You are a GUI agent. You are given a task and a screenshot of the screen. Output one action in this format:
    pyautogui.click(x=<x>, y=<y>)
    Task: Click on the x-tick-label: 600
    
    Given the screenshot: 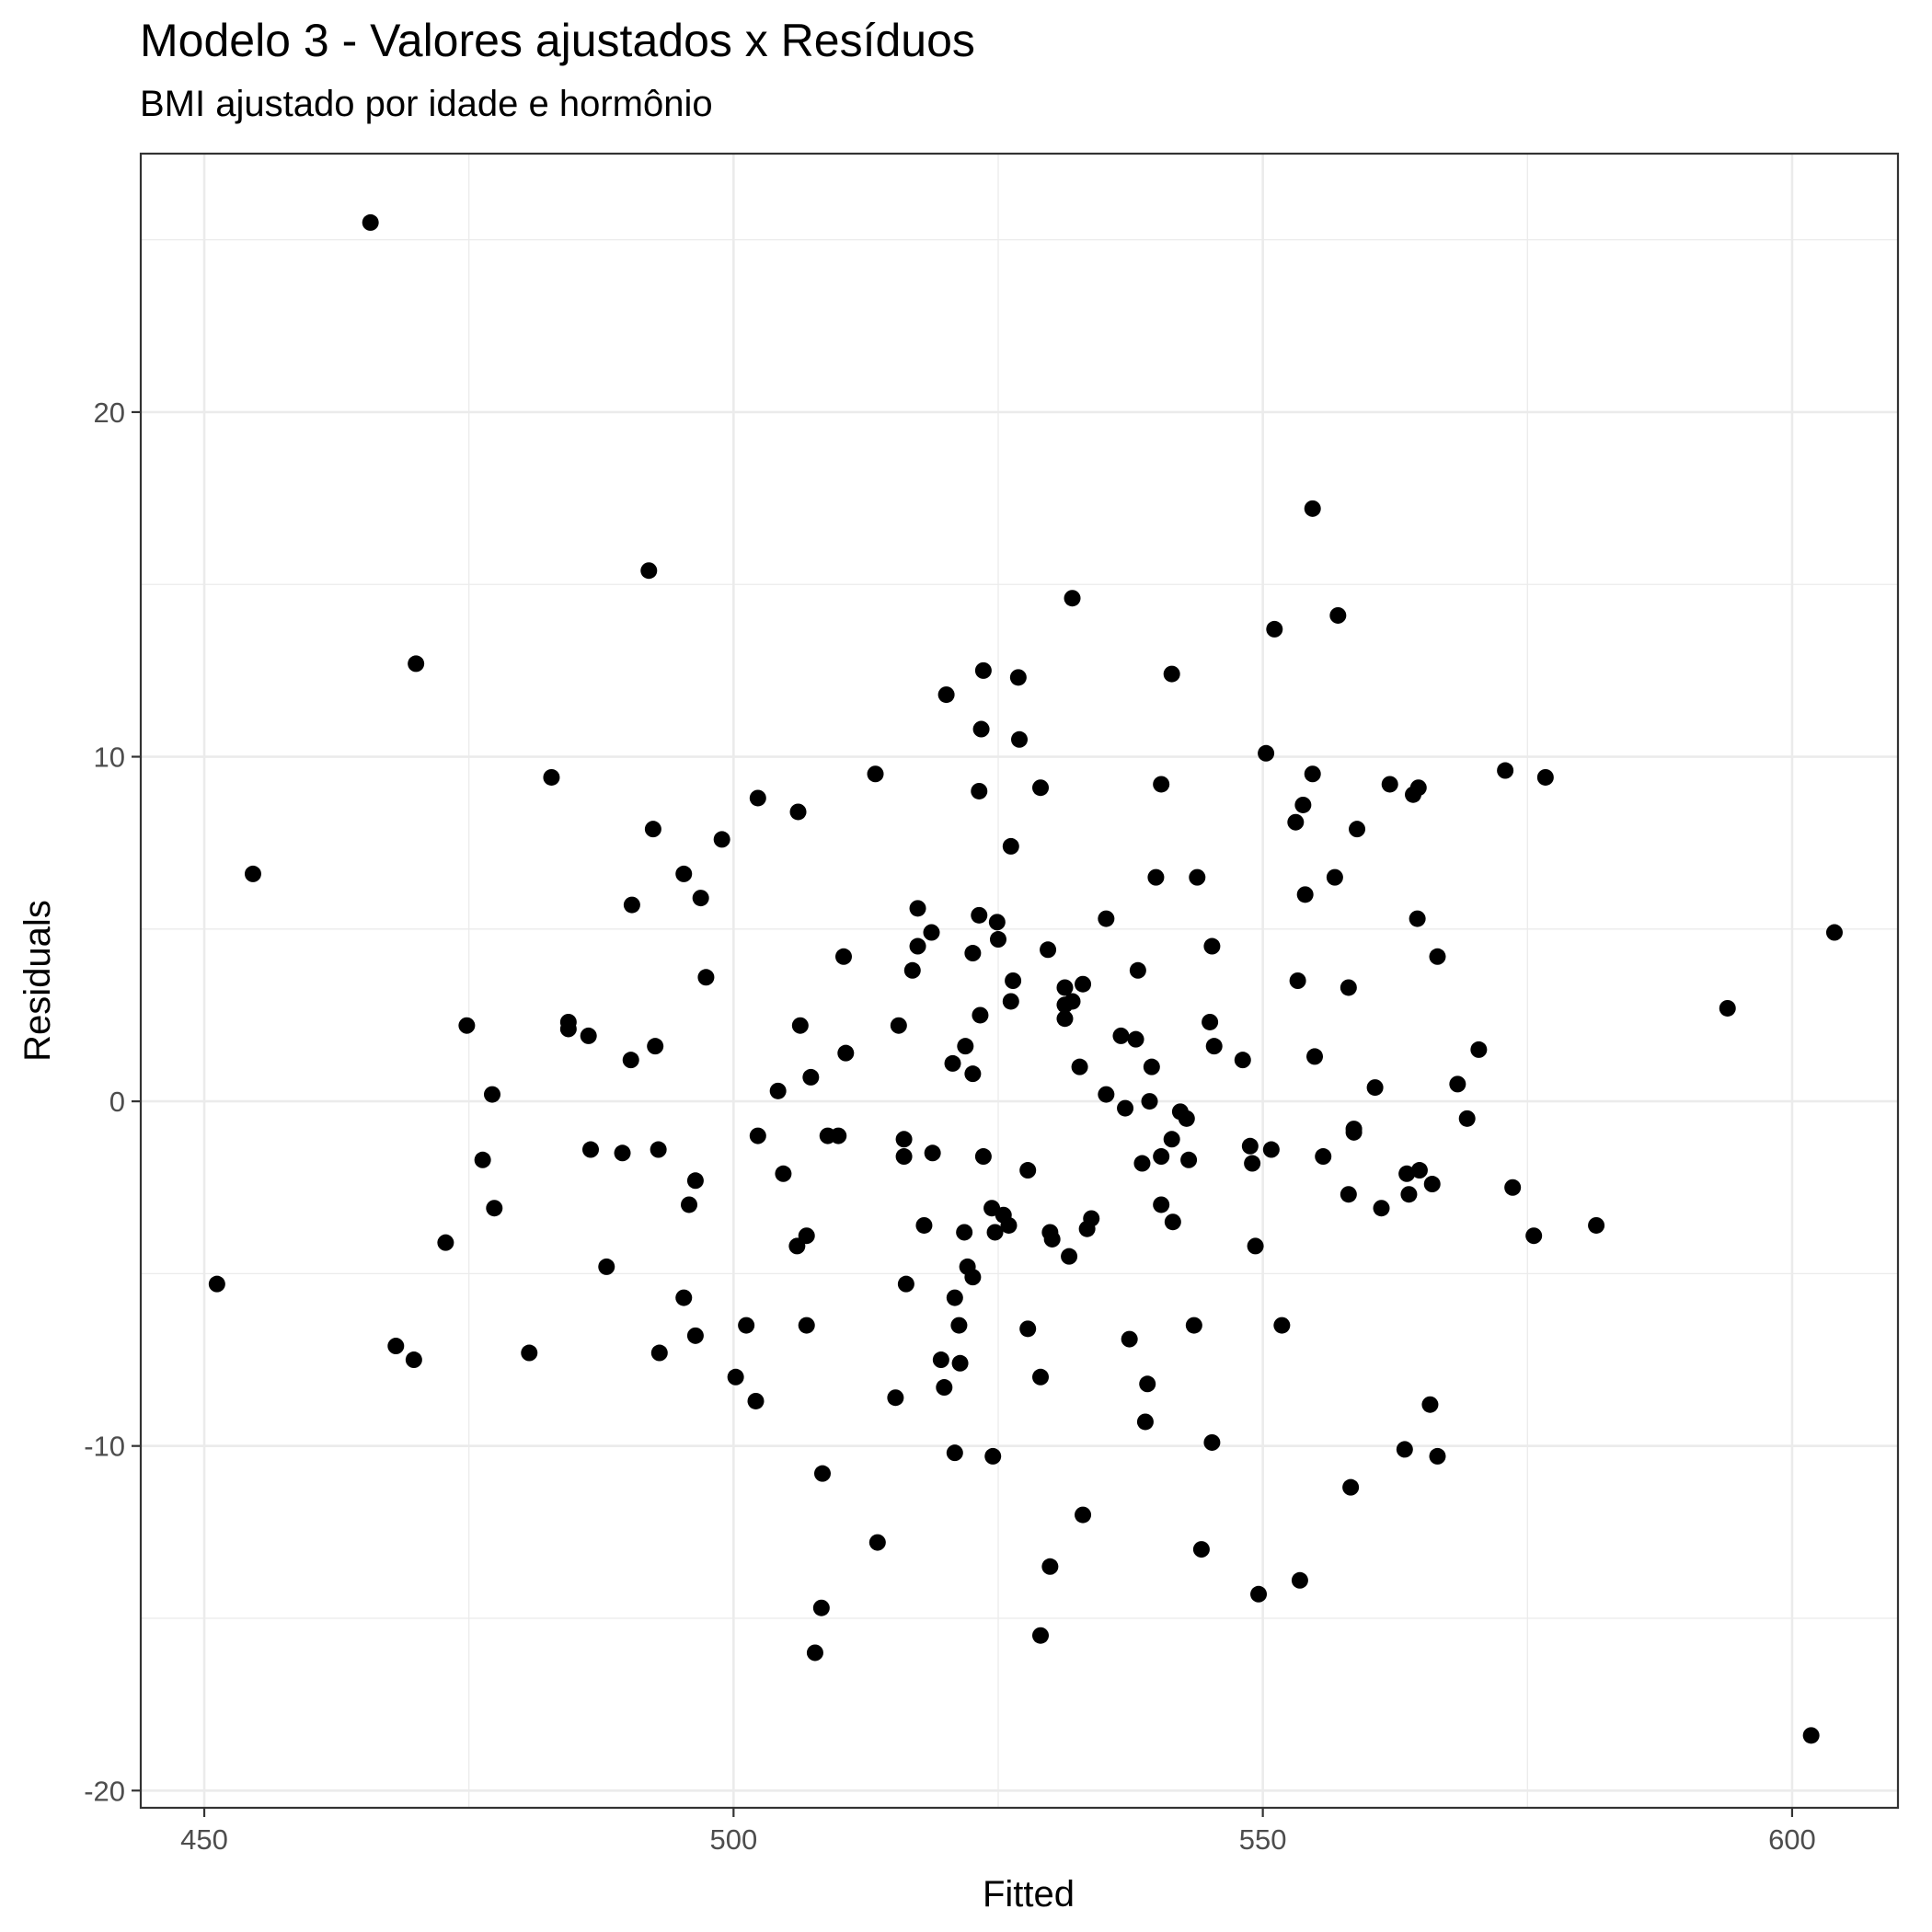 What is the action you would take?
    pyautogui.click(x=1792, y=1839)
    